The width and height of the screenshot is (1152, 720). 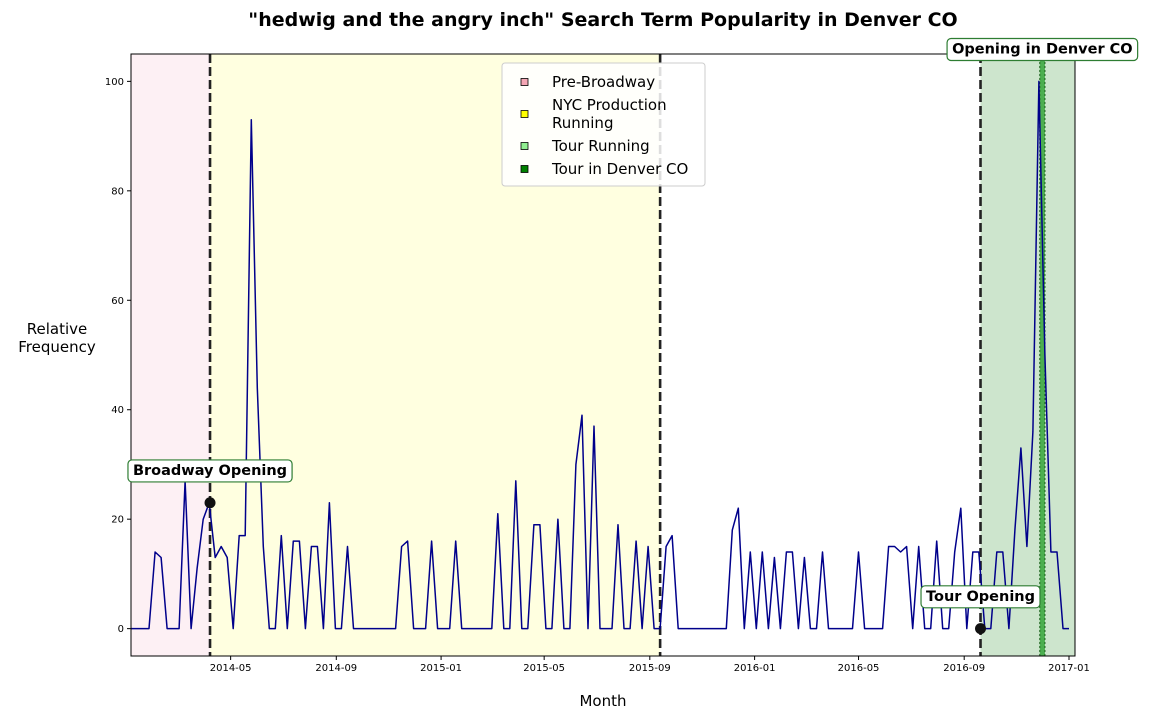 I want to click on y-tick-label: 0, so click(x=121, y=629).